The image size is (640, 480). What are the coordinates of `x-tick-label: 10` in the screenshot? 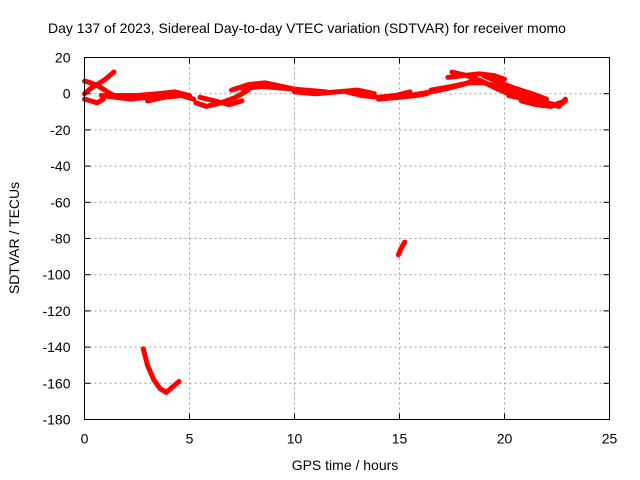 It's located at (295, 439).